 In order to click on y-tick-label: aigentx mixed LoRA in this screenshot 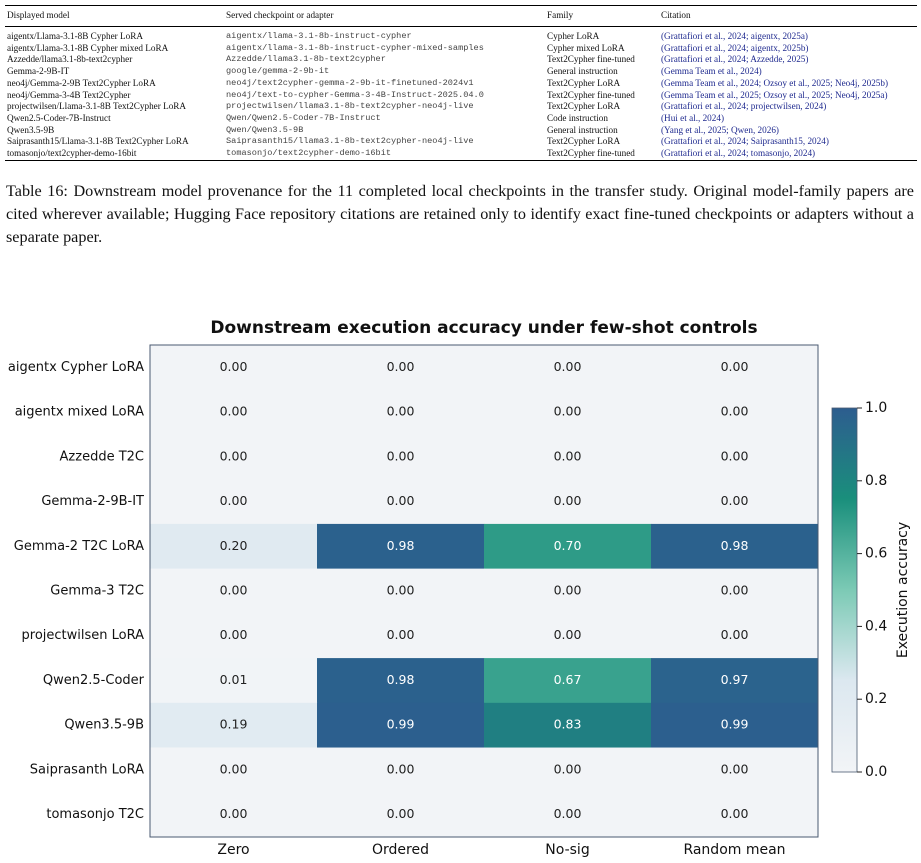, I will do `click(79, 412)`.